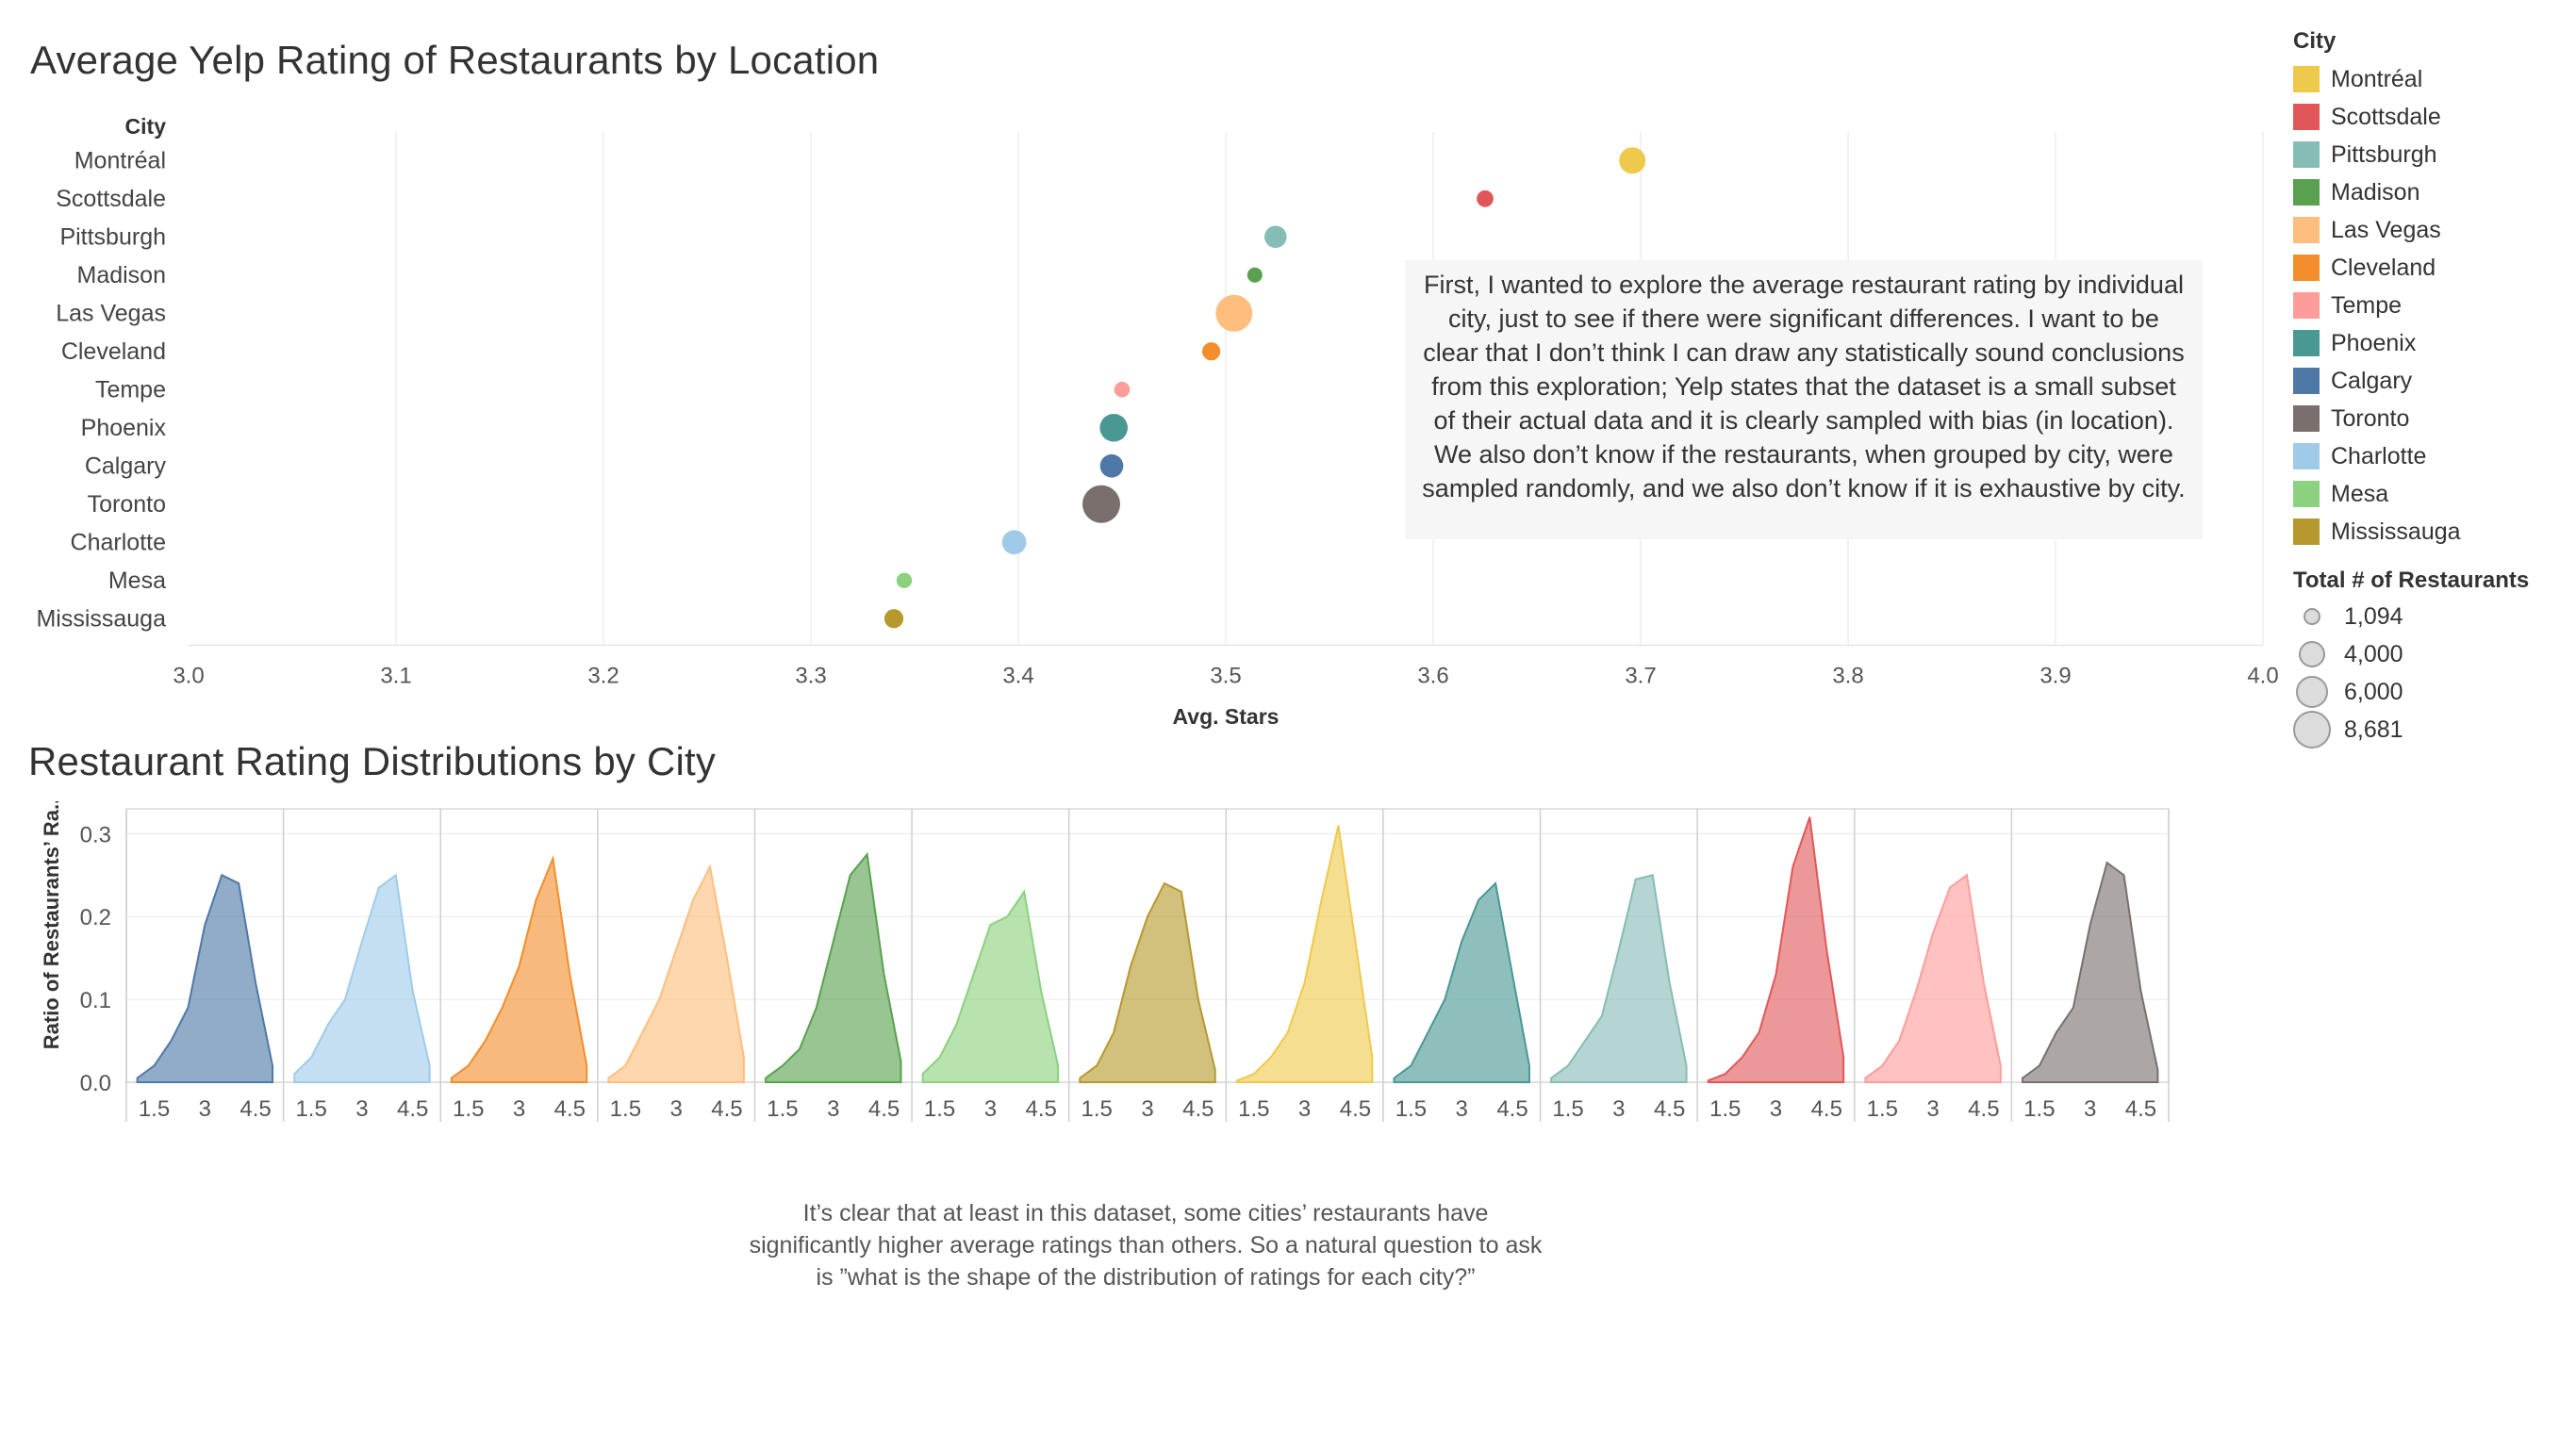  Describe the element at coordinates (126, 465) in the screenshot. I see `y-tick-label: Calgary` at that location.